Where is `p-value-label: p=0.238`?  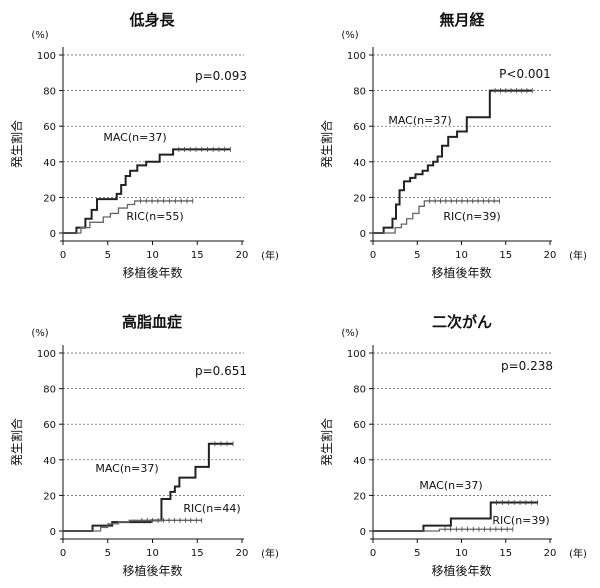
p-value-label: p=0.238 is located at coordinates (527, 366).